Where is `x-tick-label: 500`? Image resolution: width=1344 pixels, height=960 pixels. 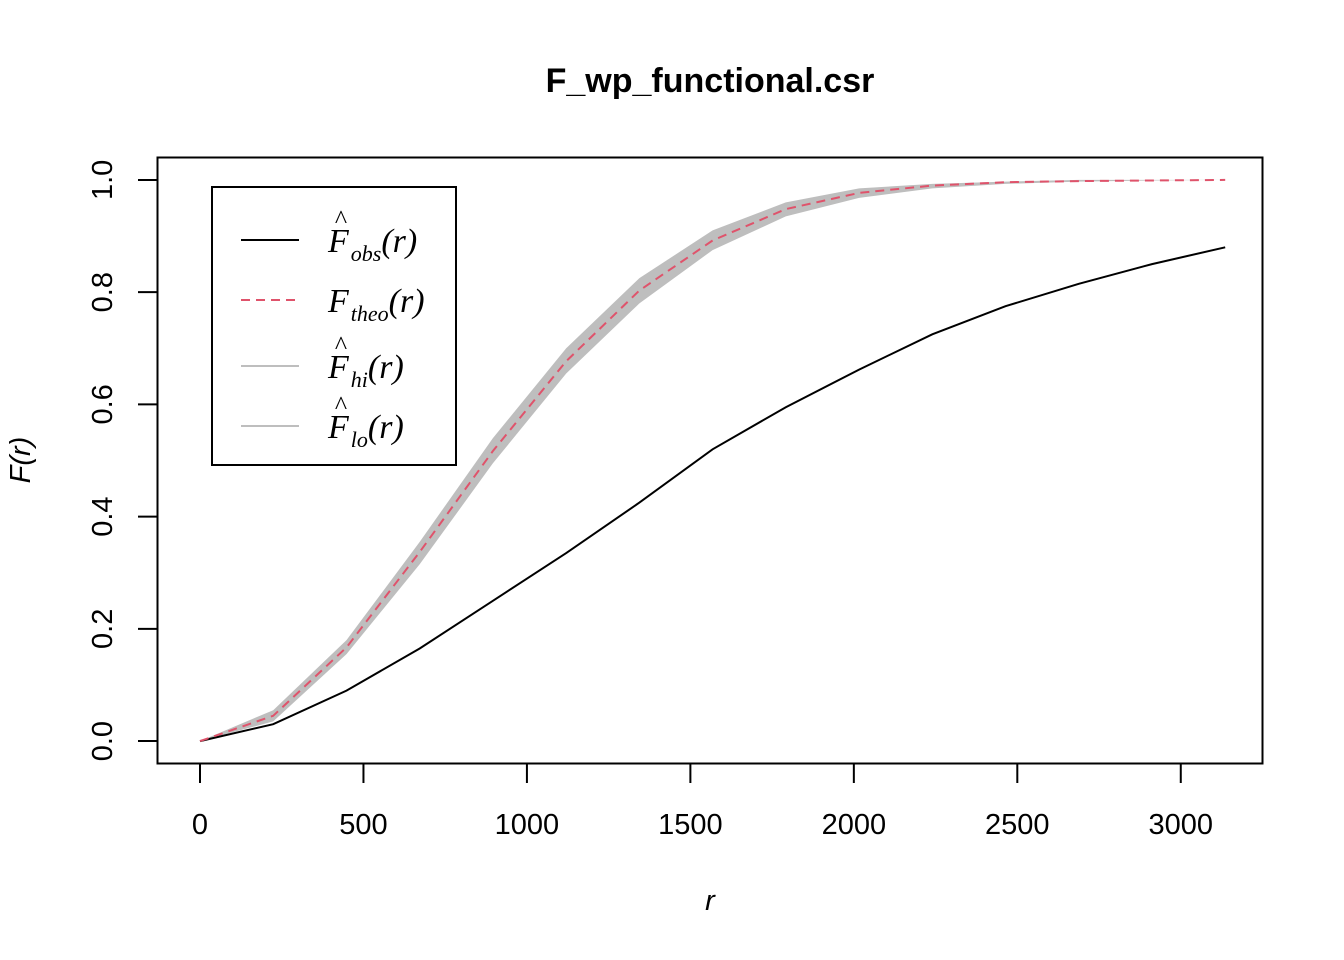
x-tick-label: 500 is located at coordinates (363, 825).